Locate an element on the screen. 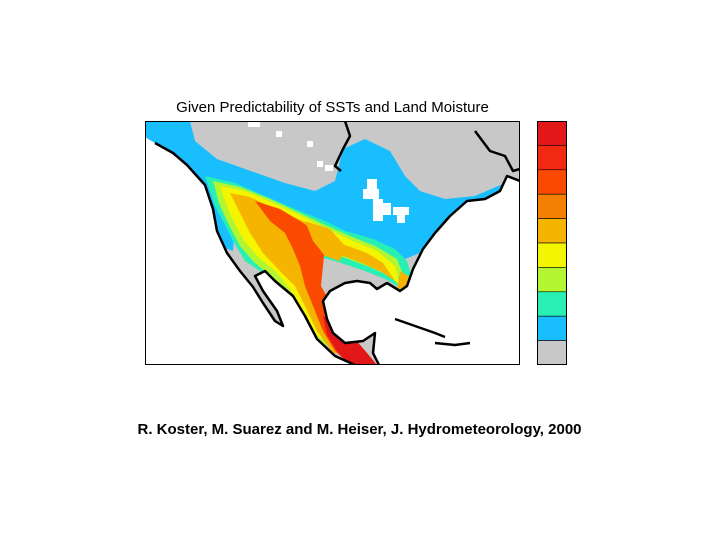 Image resolution: width=719 pixels, height=539 pixels. color-legend is located at coordinates (552, 243).